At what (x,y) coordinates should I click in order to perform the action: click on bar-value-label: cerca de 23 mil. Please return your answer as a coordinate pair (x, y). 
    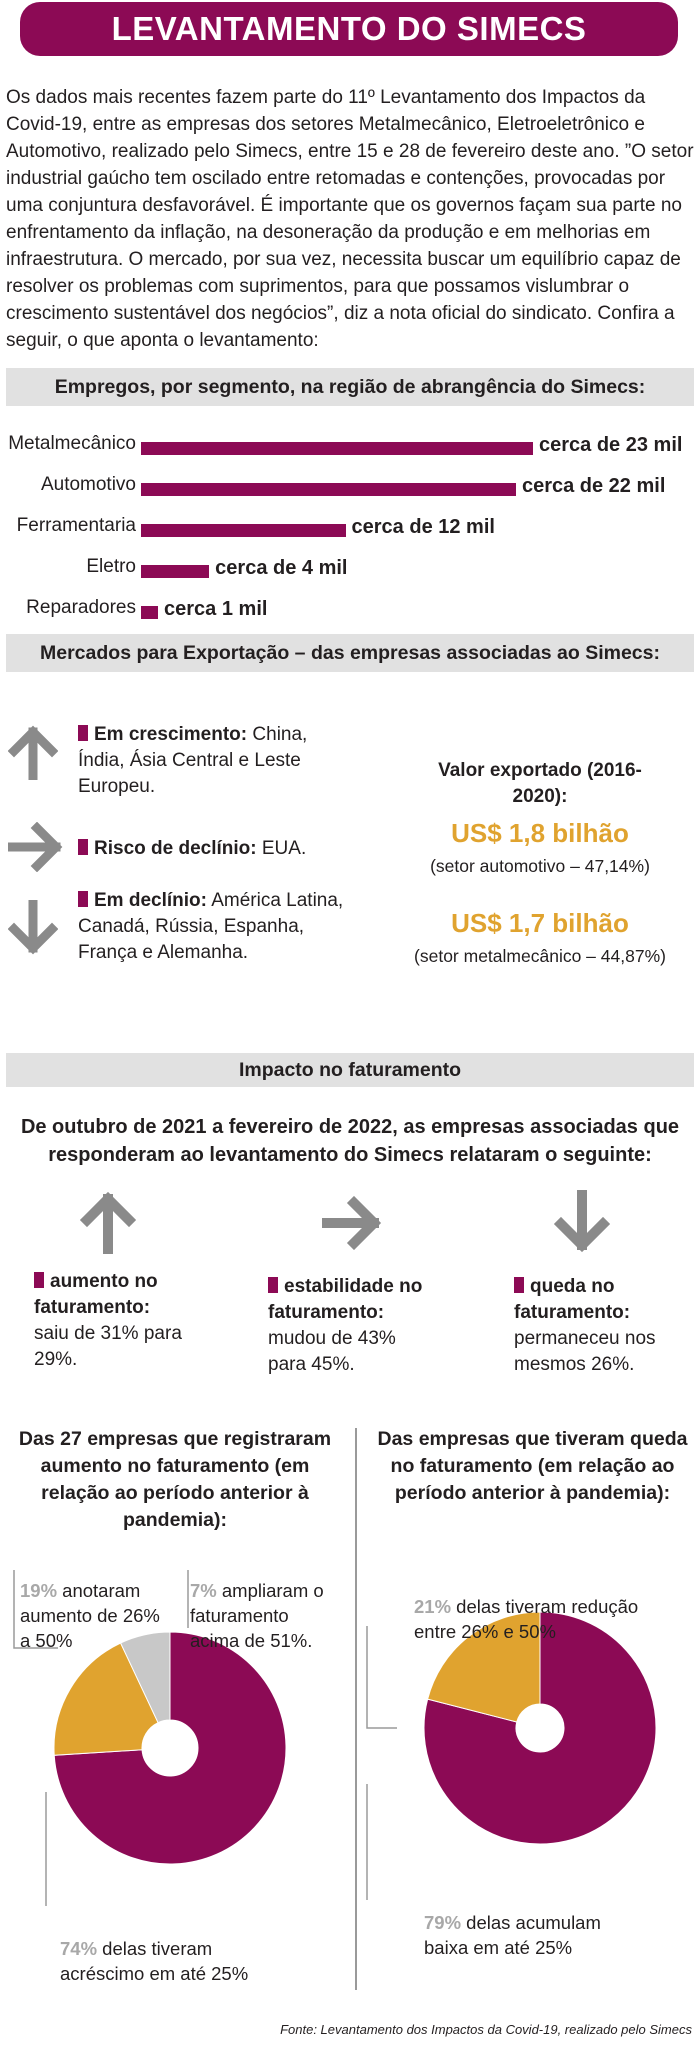
    Looking at the image, I should click on (611, 445).